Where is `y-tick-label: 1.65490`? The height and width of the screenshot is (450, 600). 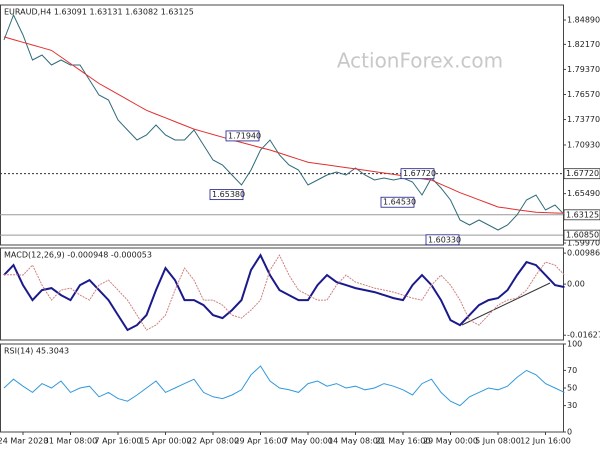 y-tick-label: 1.65490 is located at coordinates (583, 193).